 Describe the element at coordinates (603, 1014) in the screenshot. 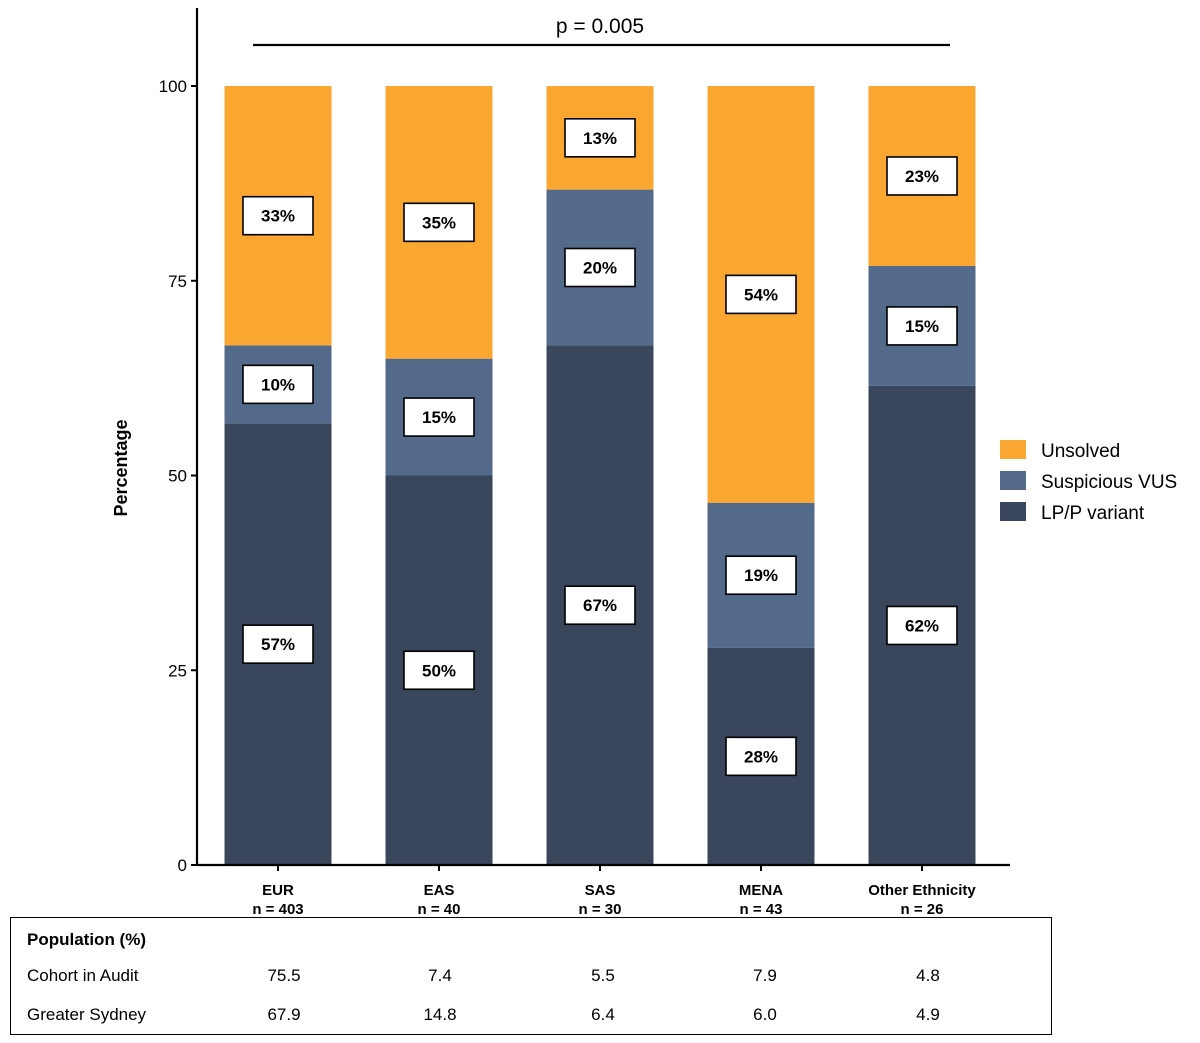

I see `table-cell: 6.4` at that location.